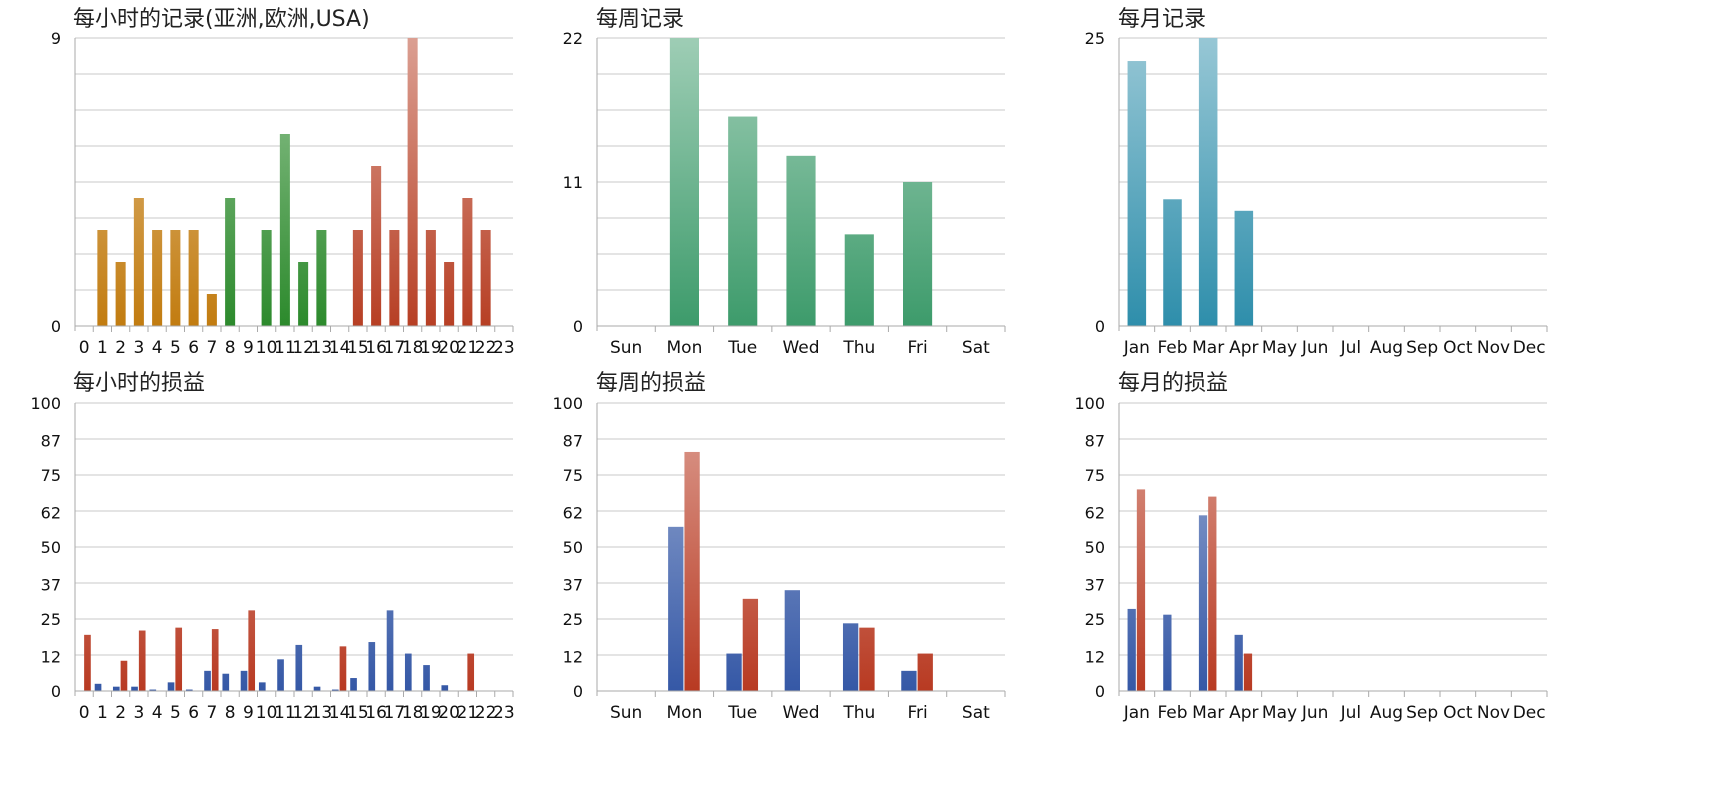  Describe the element at coordinates (651, 383) in the screenshot. I see `chart-title: 每周的损益` at that location.